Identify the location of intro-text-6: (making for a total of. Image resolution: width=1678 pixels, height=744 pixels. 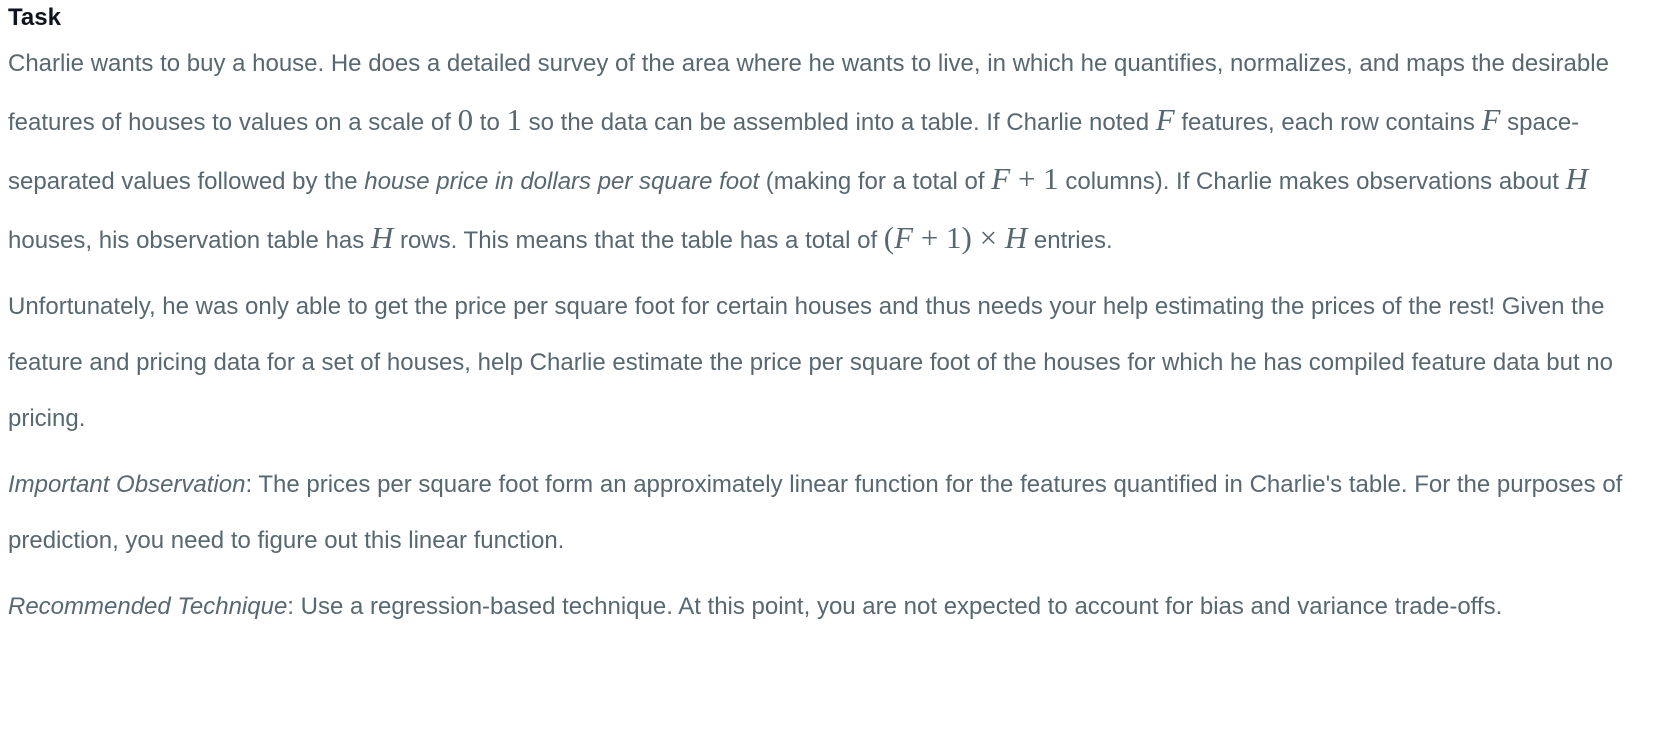
(875, 181).